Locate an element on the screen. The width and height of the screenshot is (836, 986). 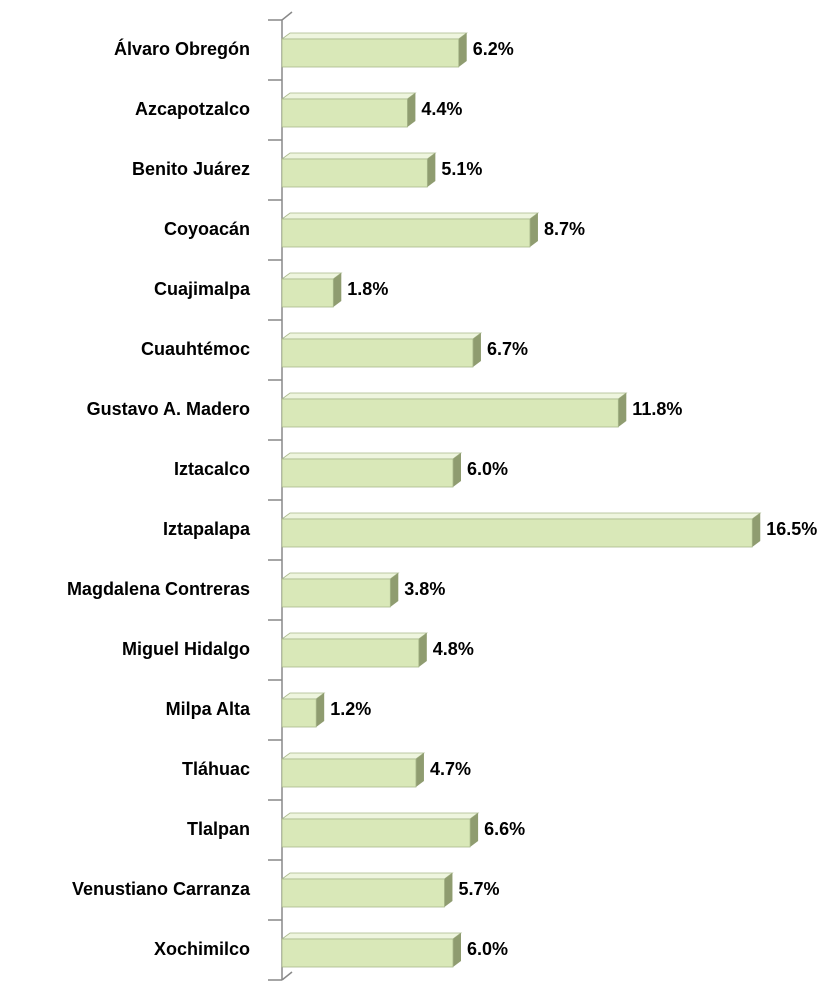
y-tick-label: Azcapotzalco is located at coordinates (192, 109).